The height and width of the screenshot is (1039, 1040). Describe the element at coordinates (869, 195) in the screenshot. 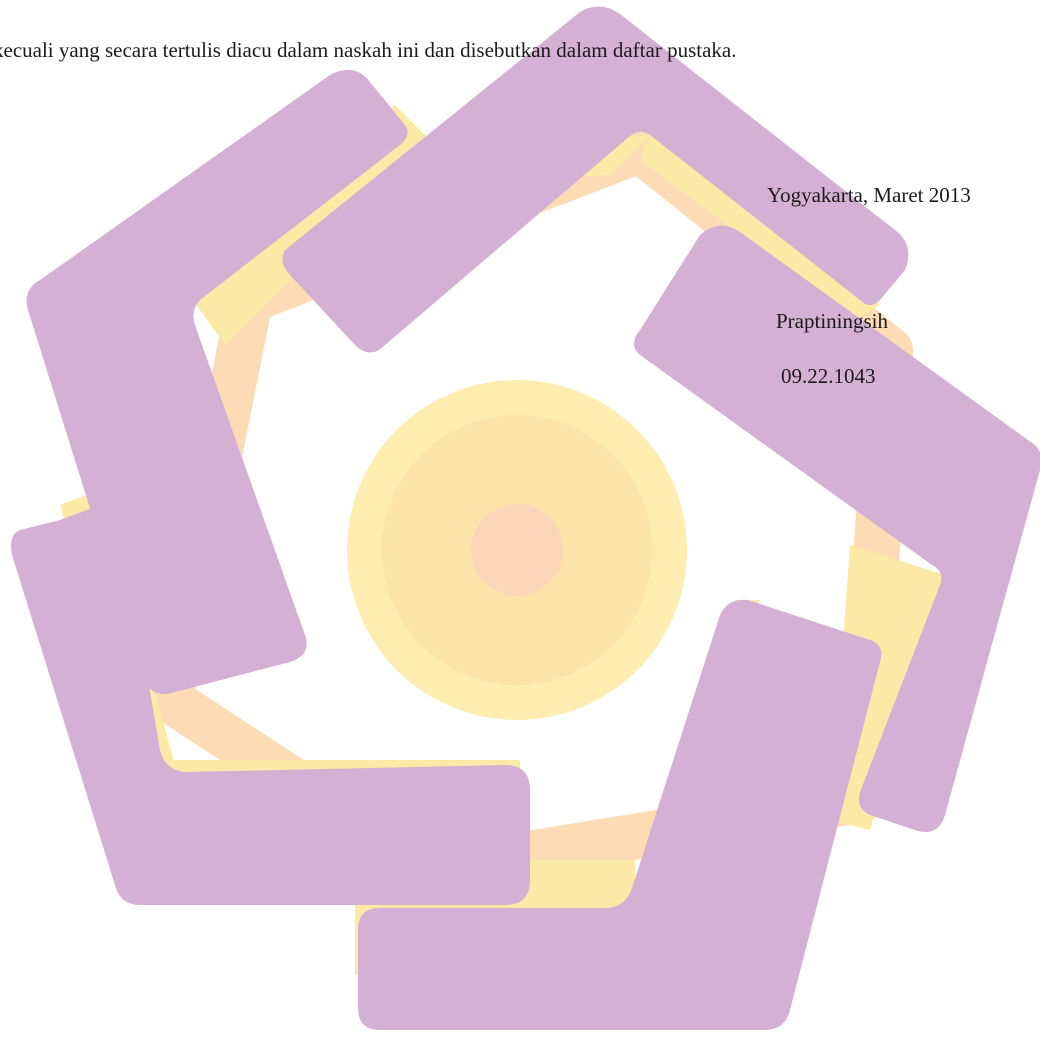

I see `place-date: Yogyakarta, Maret 2013` at that location.